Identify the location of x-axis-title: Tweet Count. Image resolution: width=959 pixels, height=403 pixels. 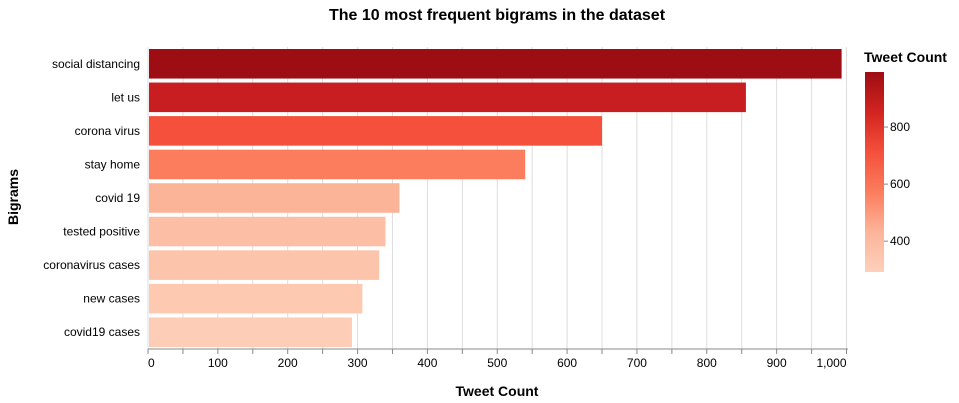
(497, 391).